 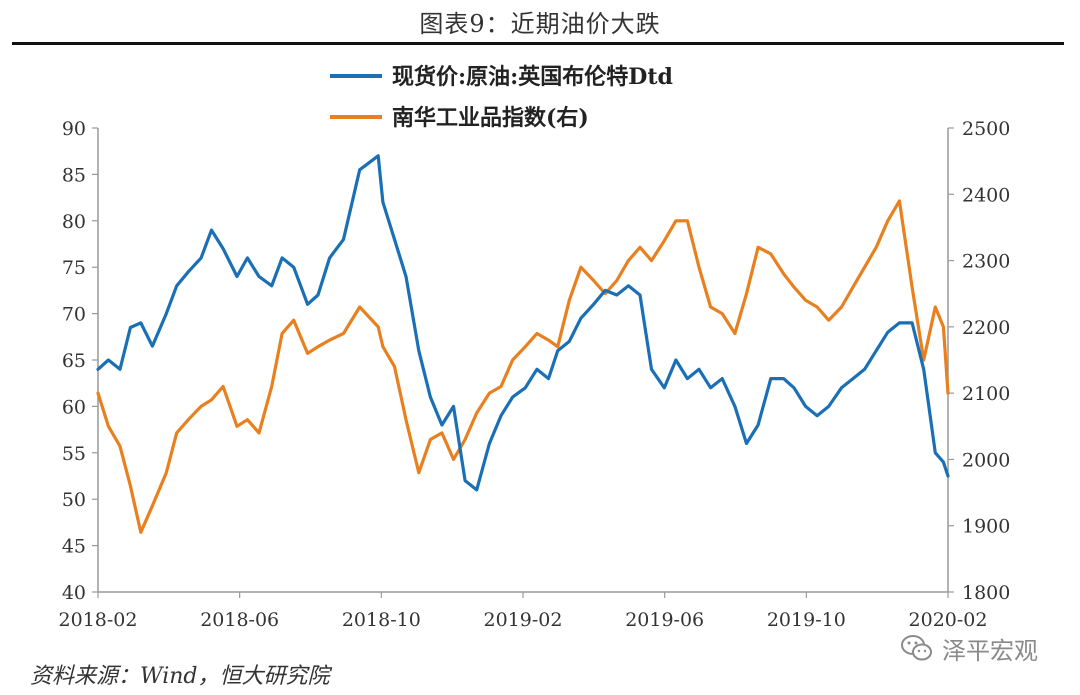 What do you see at coordinates (180, 676) in the screenshot?
I see `source-note: 资料来源：Wind，恒大研究院` at bounding box center [180, 676].